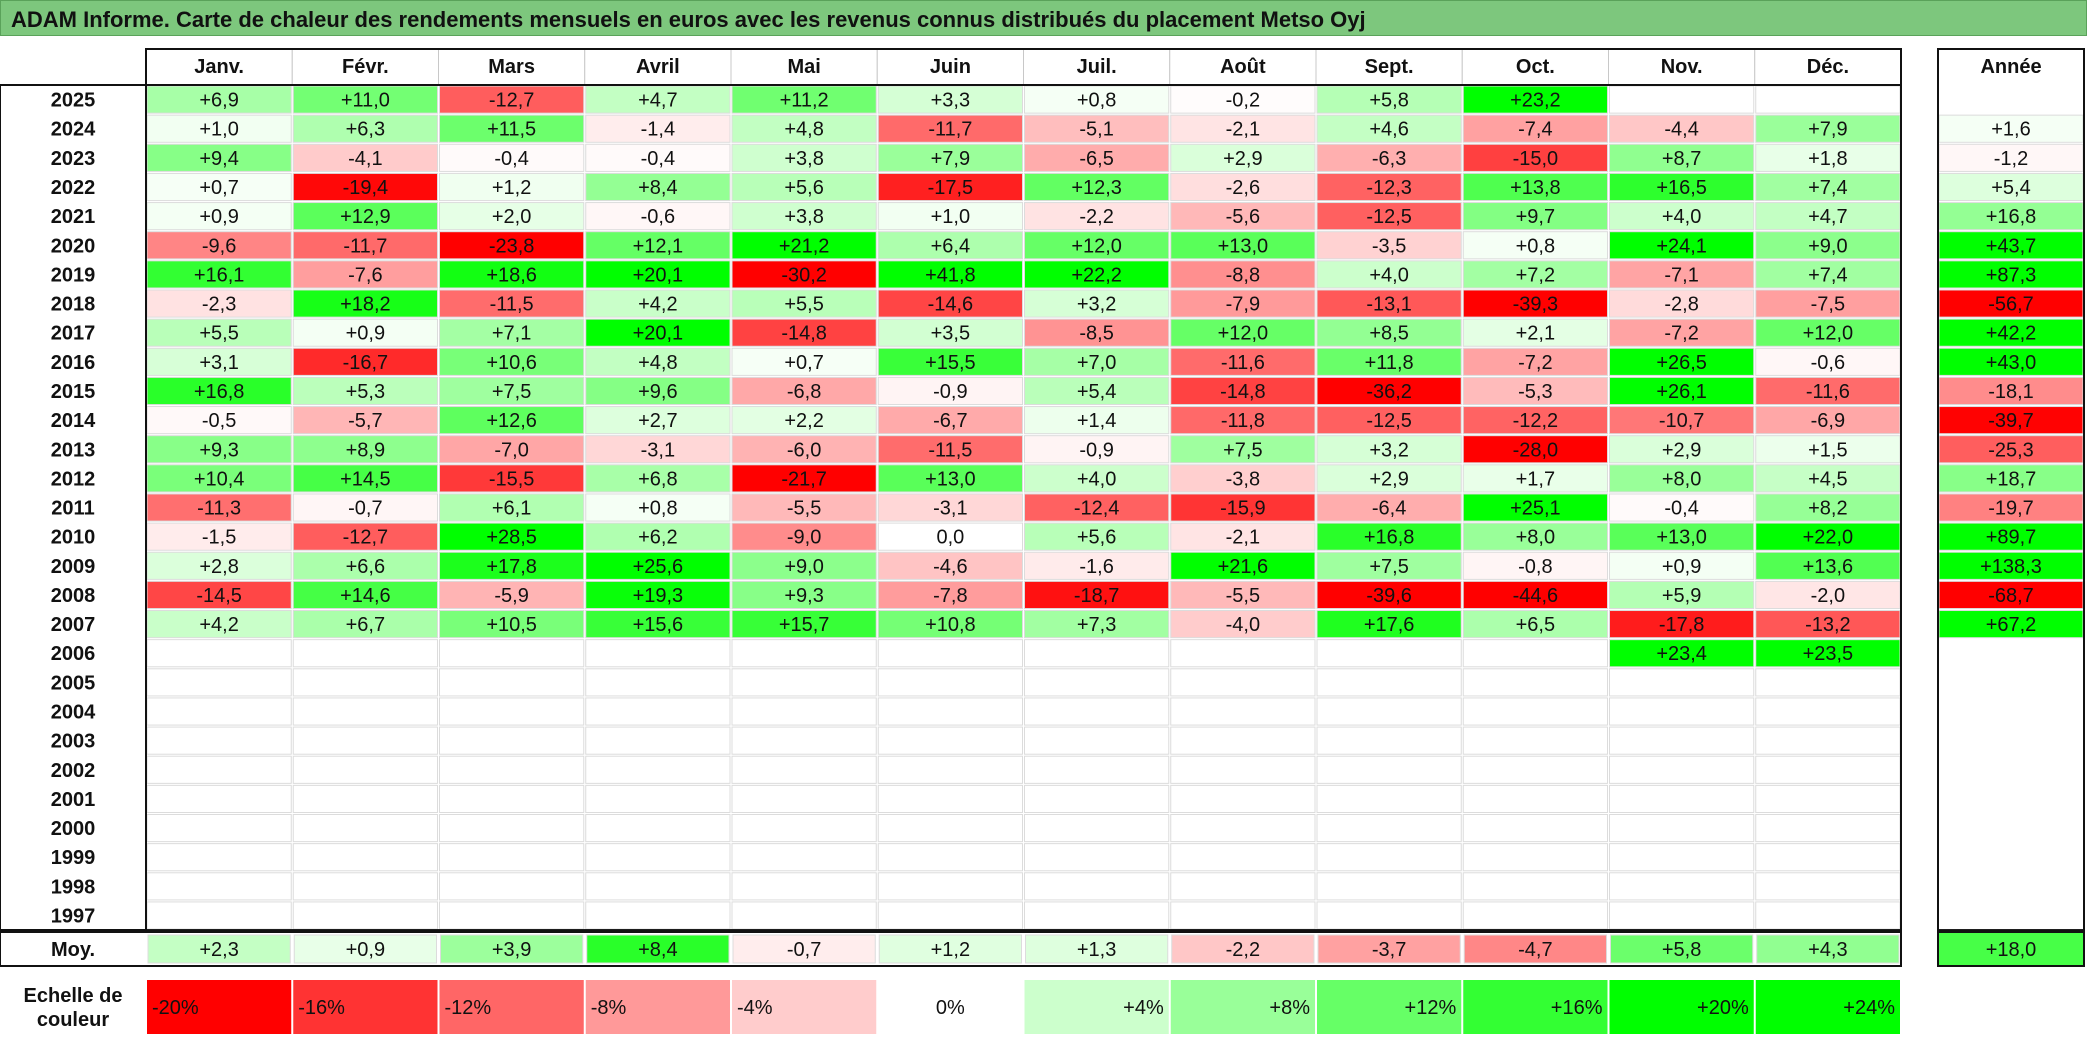 The height and width of the screenshot is (1037, 2087). What do you see at coordinates (951, 188) in the screenshot?
I see `cell-value: -17,5` at bounding box center [951, 188].